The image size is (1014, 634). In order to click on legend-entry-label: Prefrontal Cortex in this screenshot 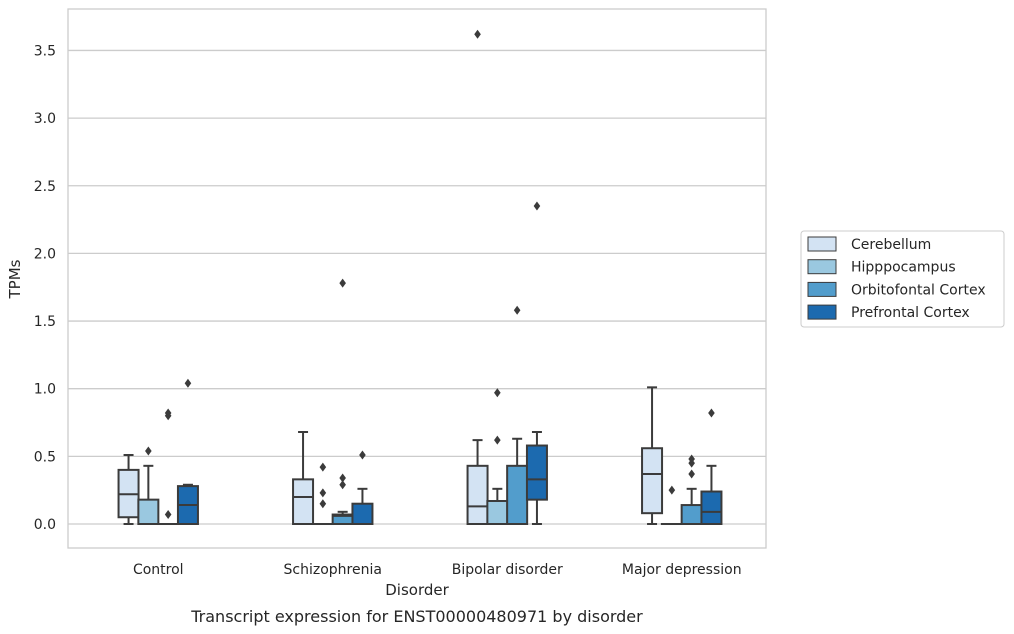, I will do `click(910, 313)`.